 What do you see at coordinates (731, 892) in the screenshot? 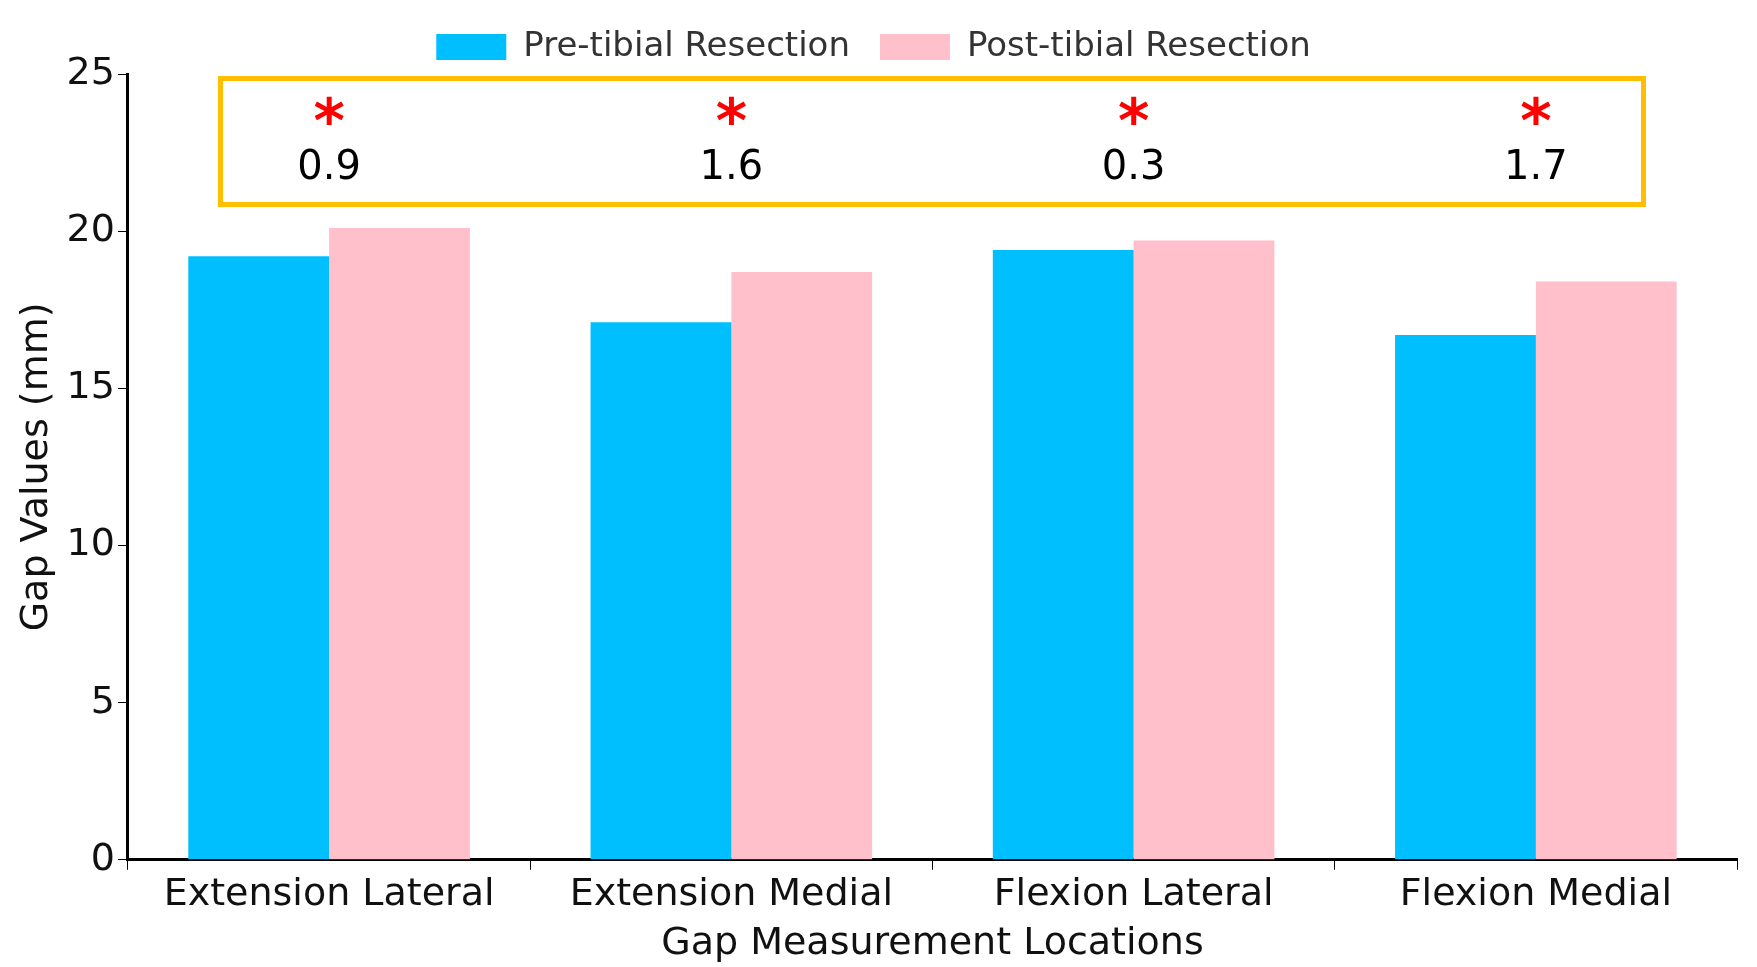
I see `x-tick-label: Extension Medial` at bounding box center [731, 892].